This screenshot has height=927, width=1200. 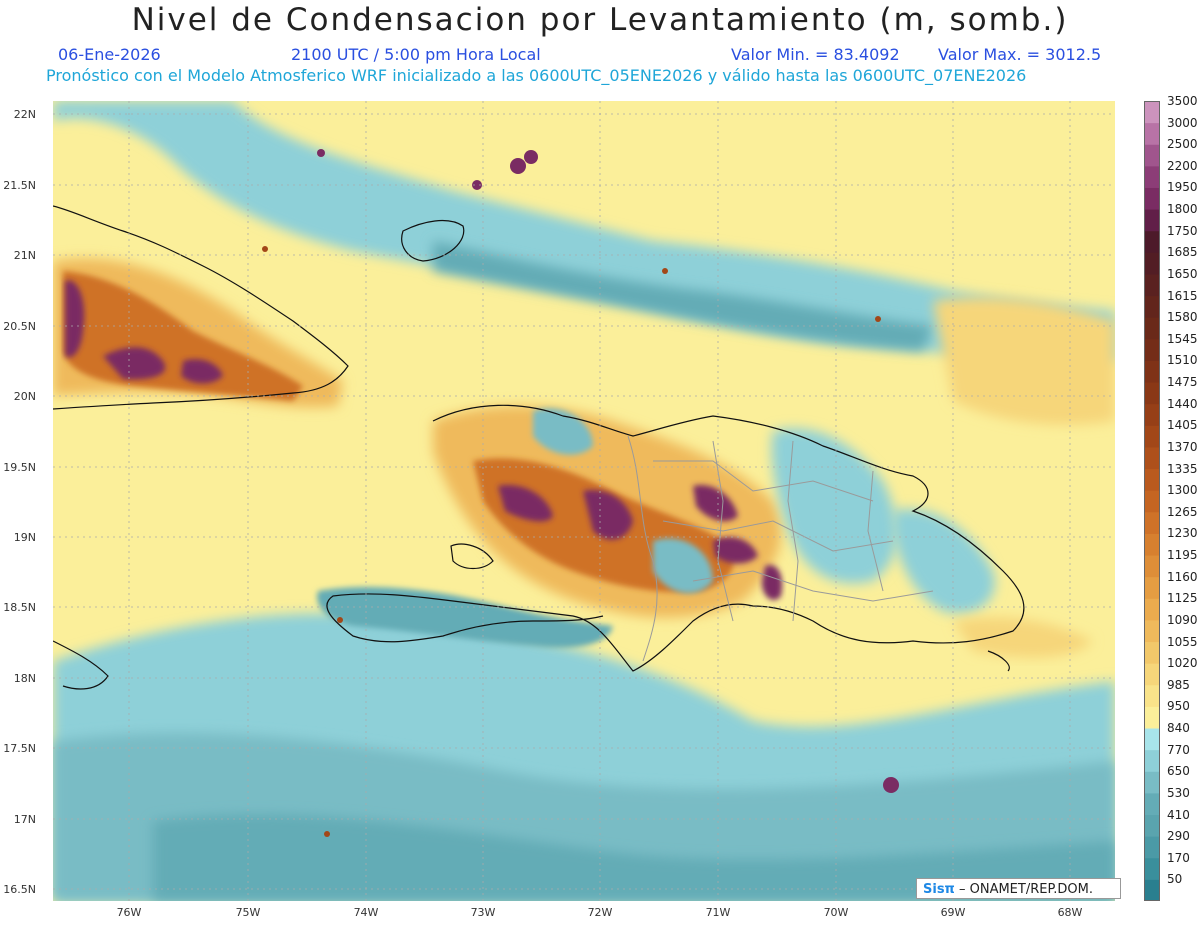 I want to click on colorbar-level-label: 2200, so click(x=1182, y=165).